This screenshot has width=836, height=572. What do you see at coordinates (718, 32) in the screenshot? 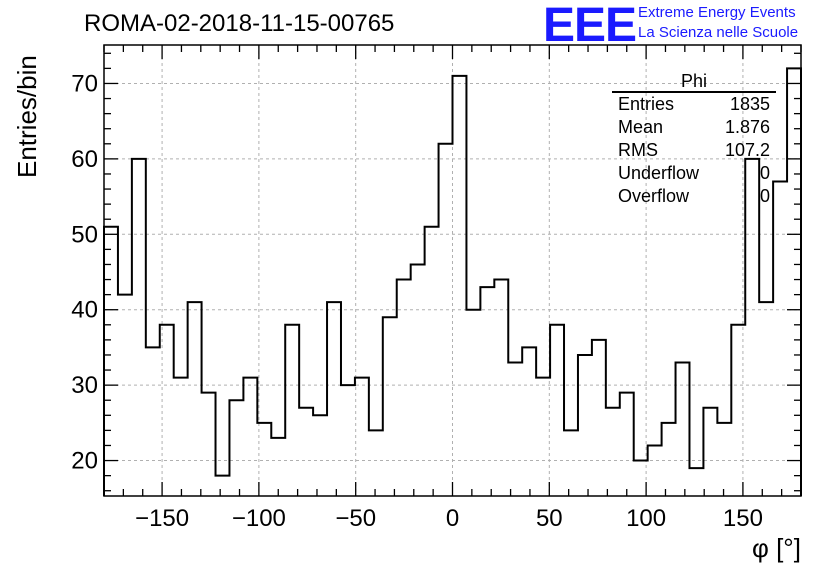
I see `logo-caption-line2: La Scienza nelle Scuole` at bounding box center [718, 32].